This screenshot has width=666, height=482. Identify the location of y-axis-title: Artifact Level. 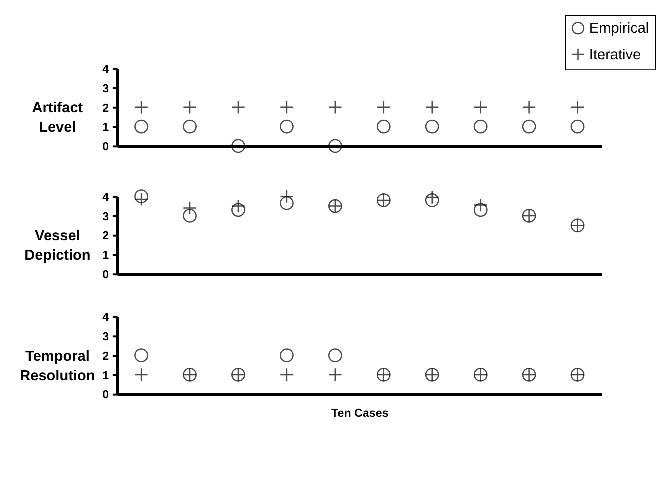
(58, 118).